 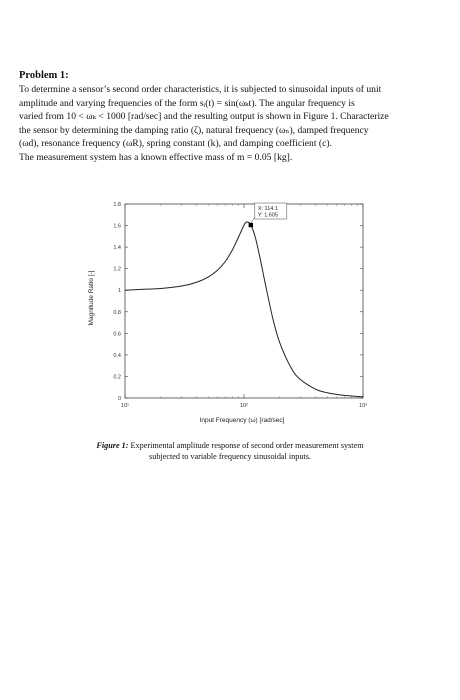 What do you see at coordinates (117, 248) in the screenshot?
I see `y-tick-label: 1.4` at bounding box center [117, 248].